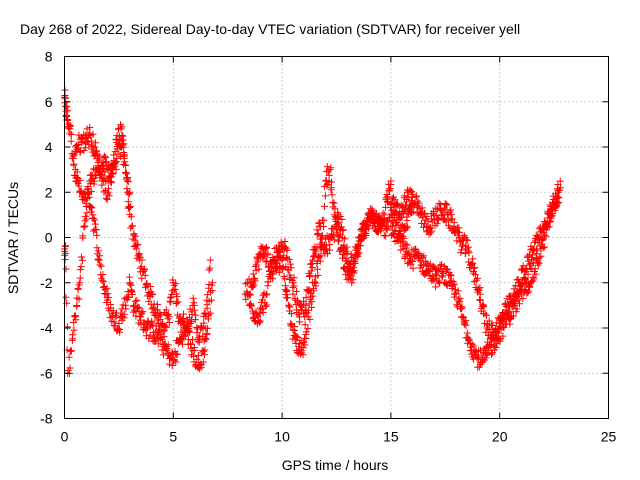 The width and height of the screenshot is (640, 480). Describe the element at coordinates (49, 238) in the screenshot. I see `y-tick-label: 0` at that location.